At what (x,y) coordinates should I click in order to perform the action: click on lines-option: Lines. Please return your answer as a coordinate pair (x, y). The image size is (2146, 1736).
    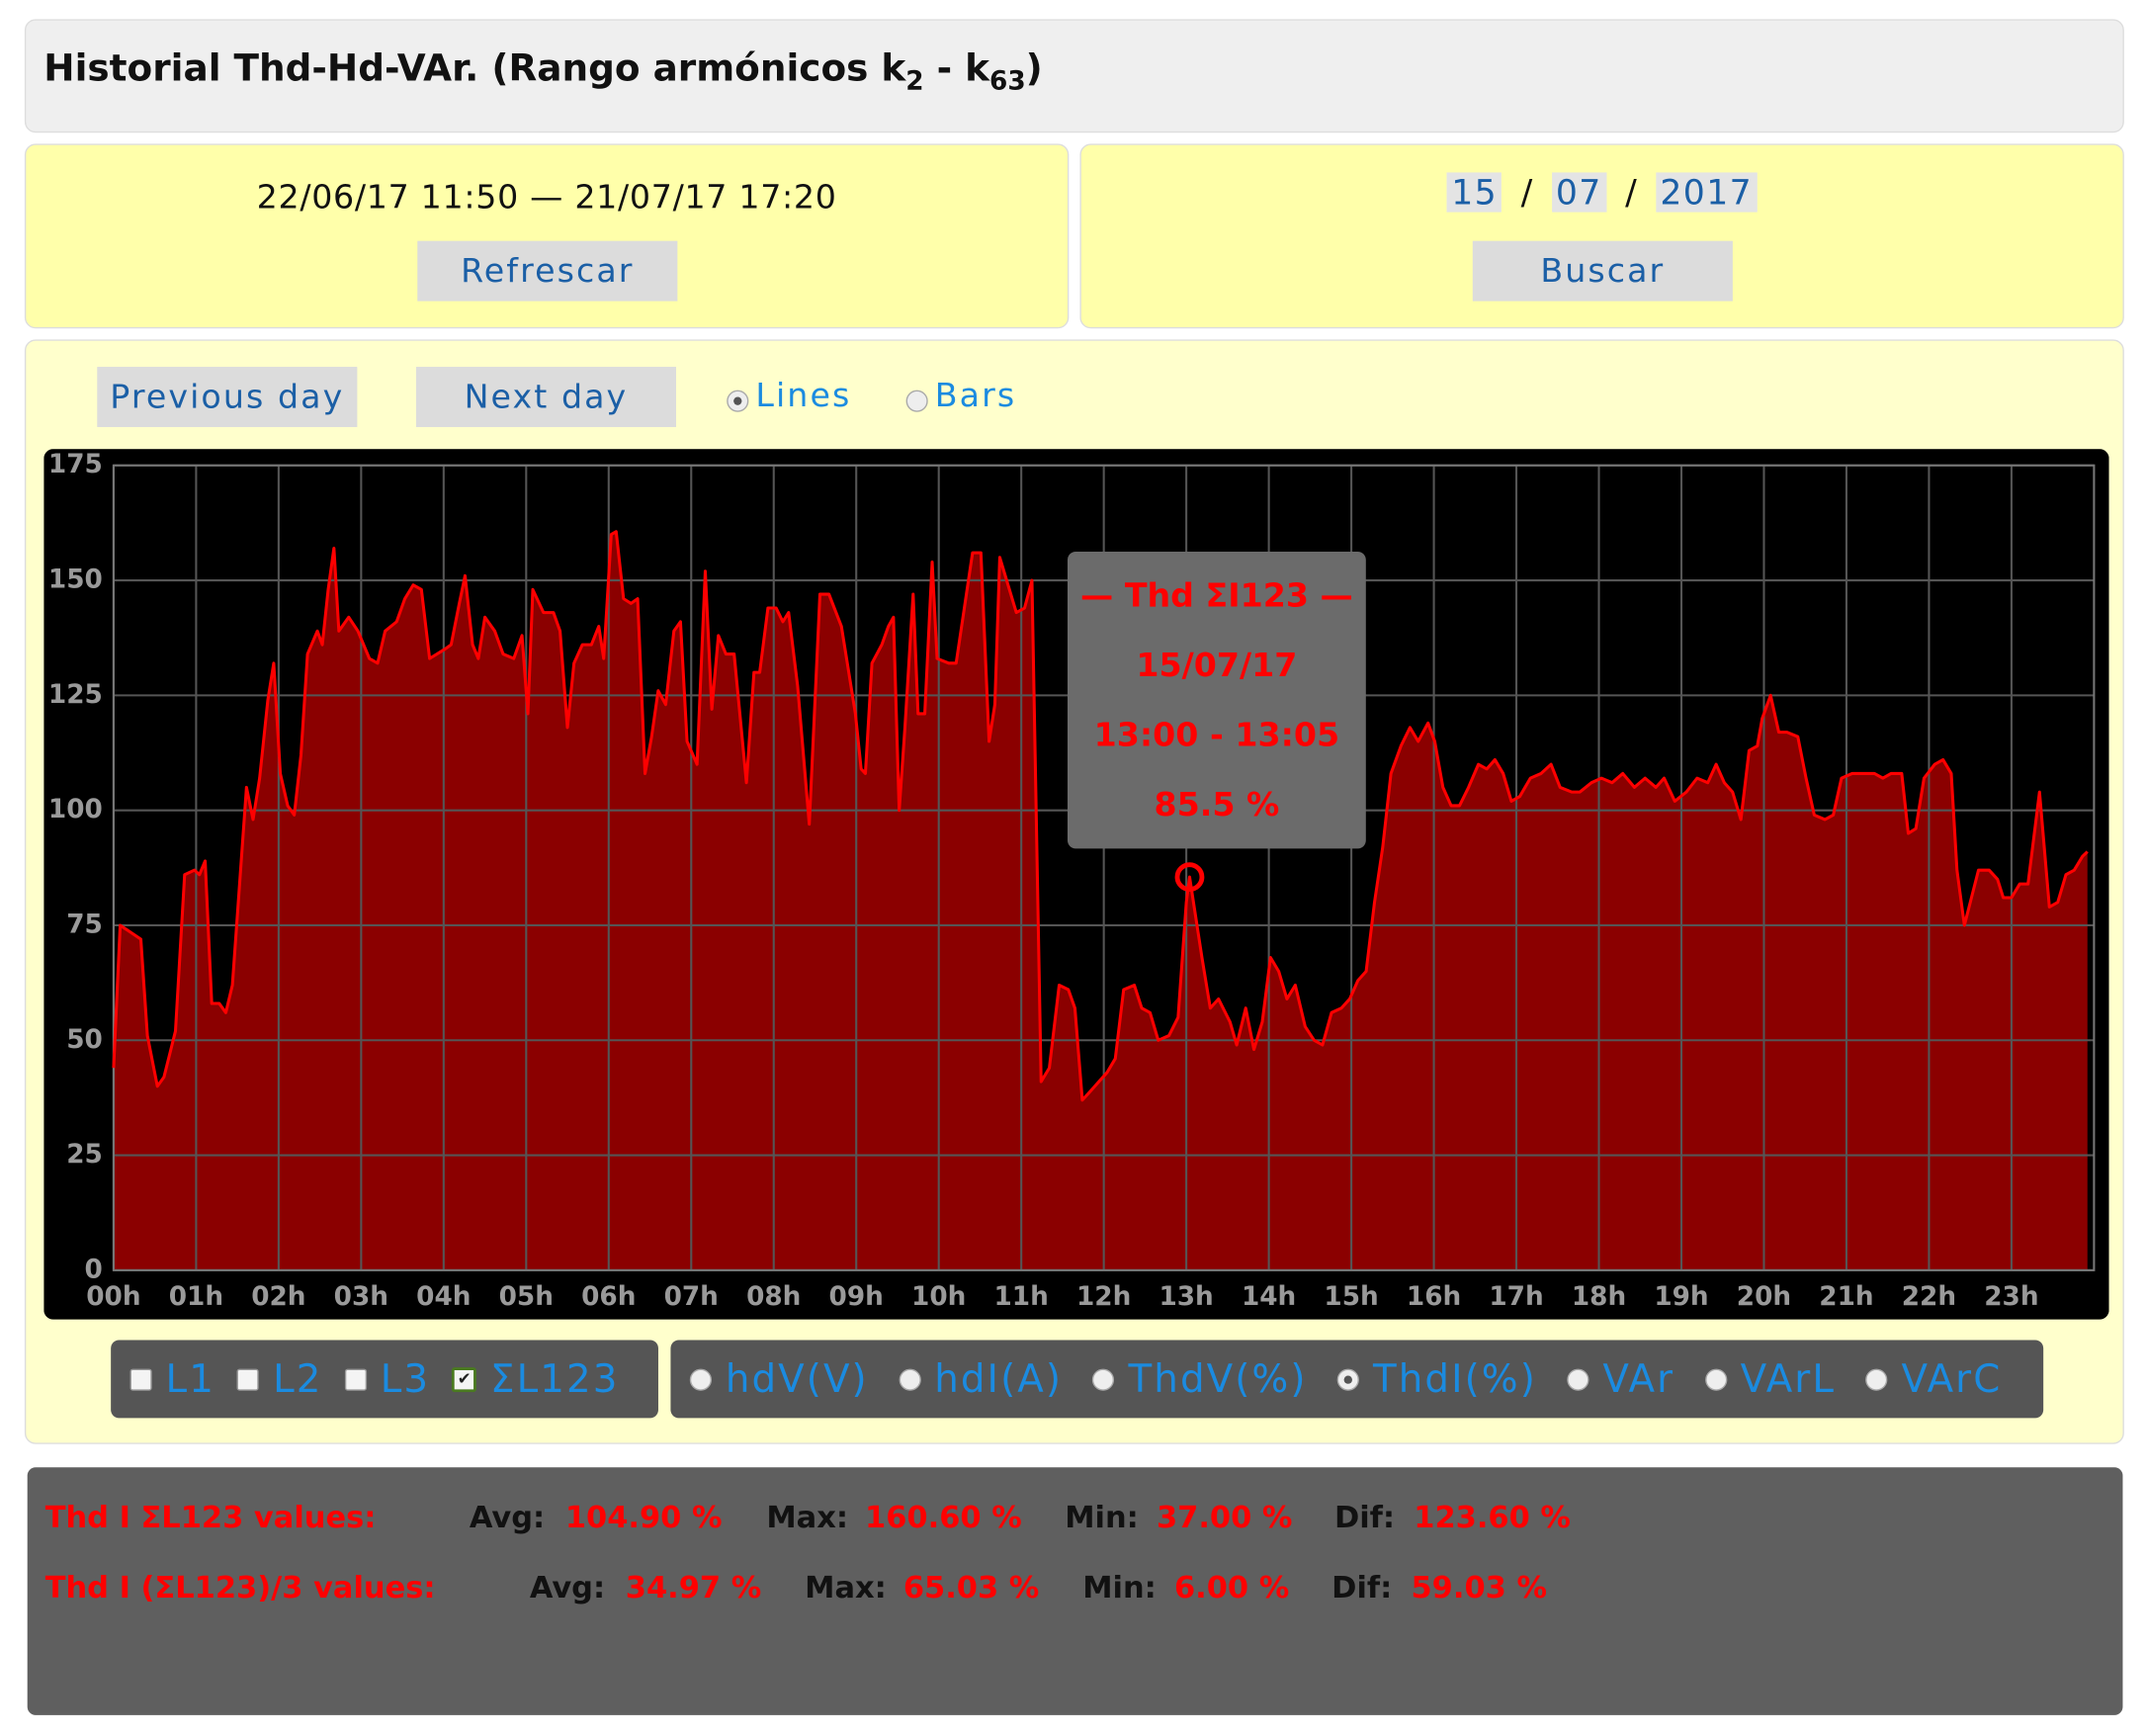
    Looking at the image, I should click on (789, 396).